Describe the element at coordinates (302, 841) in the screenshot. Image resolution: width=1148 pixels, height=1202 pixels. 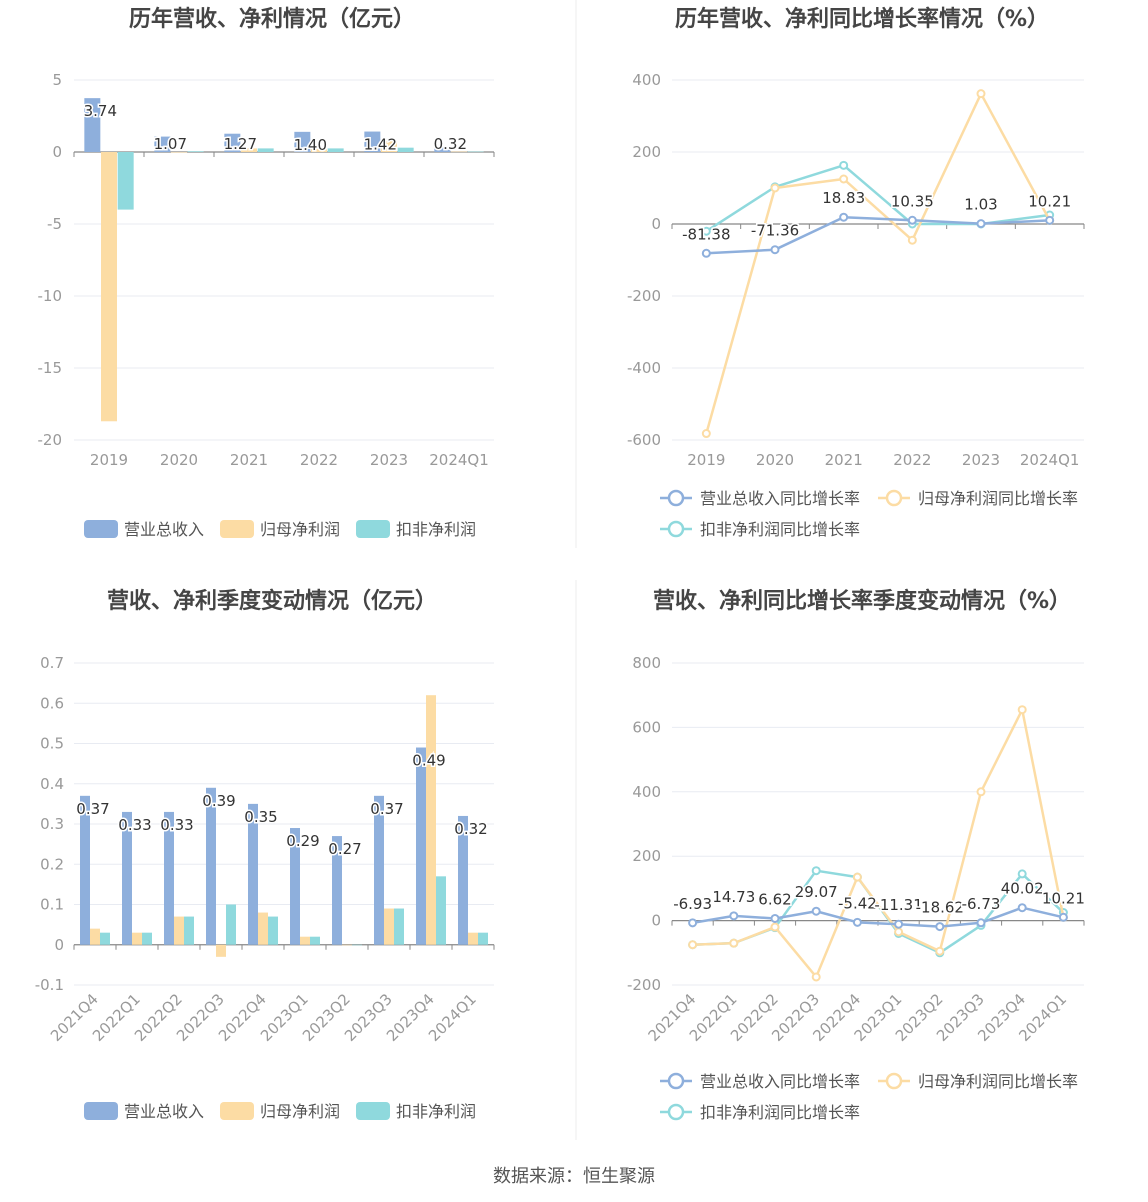
I see `bar-data-label: 0.29` at that location.